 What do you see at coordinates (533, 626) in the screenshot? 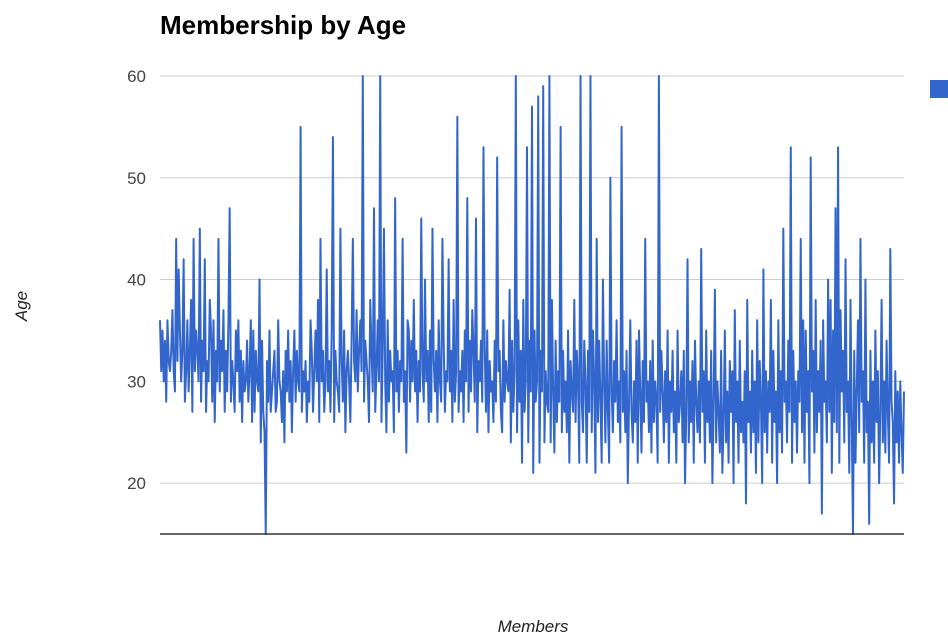
I see `x-axis-title: Members` at bounding box center [533, 626].